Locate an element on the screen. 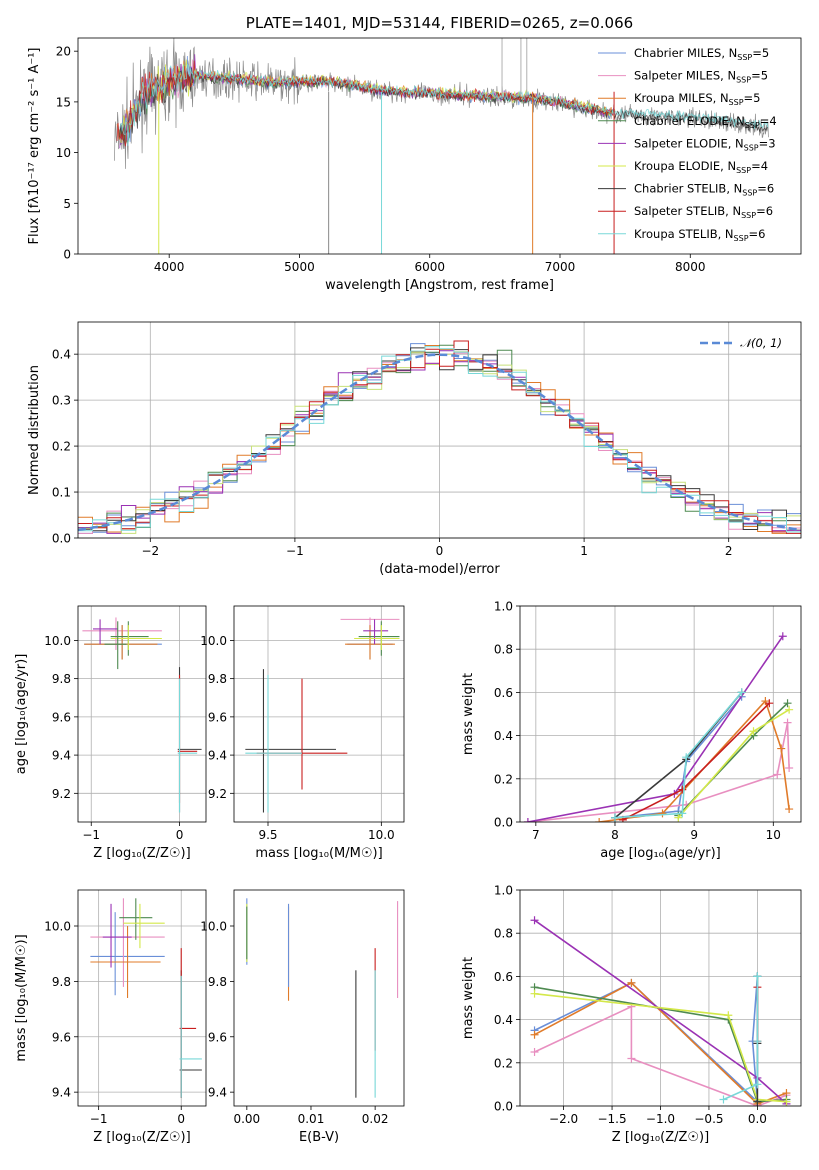 The image size is (819, 1170). x-axis-label: E(B-V) is located at coordinates (319, 1137).